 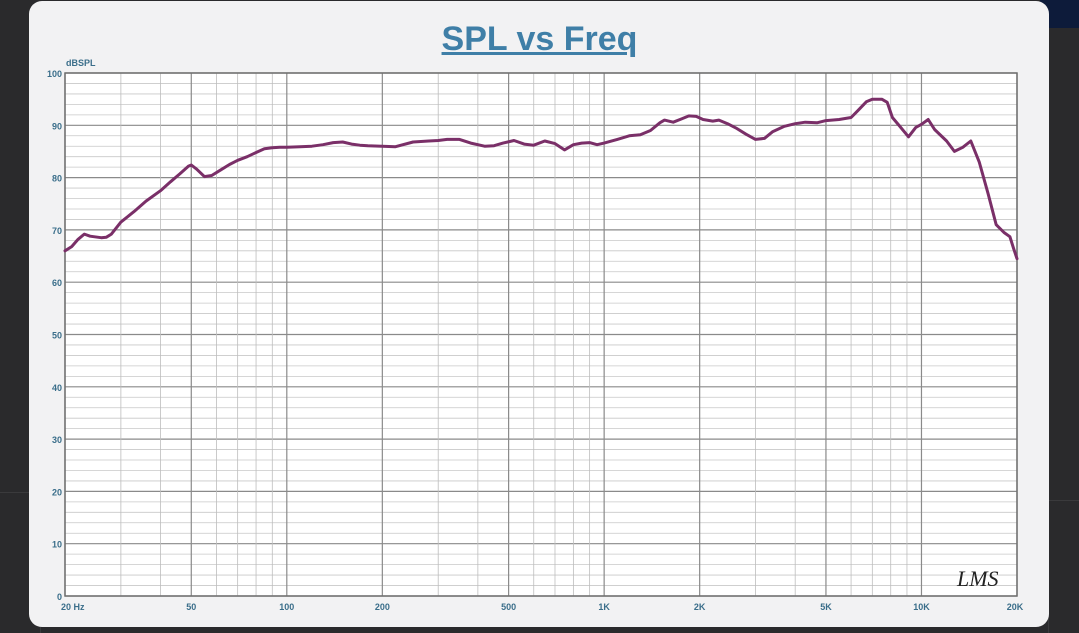 I want to click on y-tick-label: 90, so click(x=57, y=126).